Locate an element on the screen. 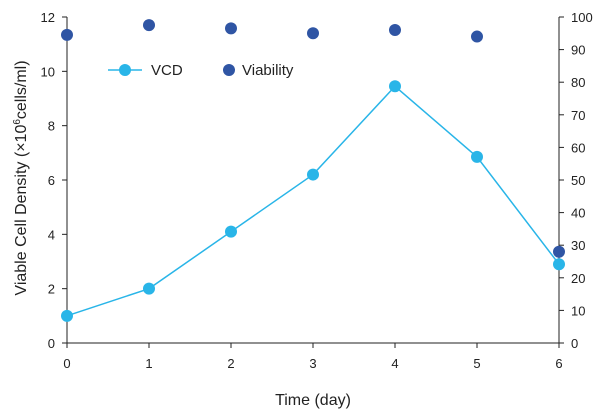 This screenshot has height=417, width=602. left-y-axis-title-main: Viable Cell Density (×10 is located at coordinates (21, 210).